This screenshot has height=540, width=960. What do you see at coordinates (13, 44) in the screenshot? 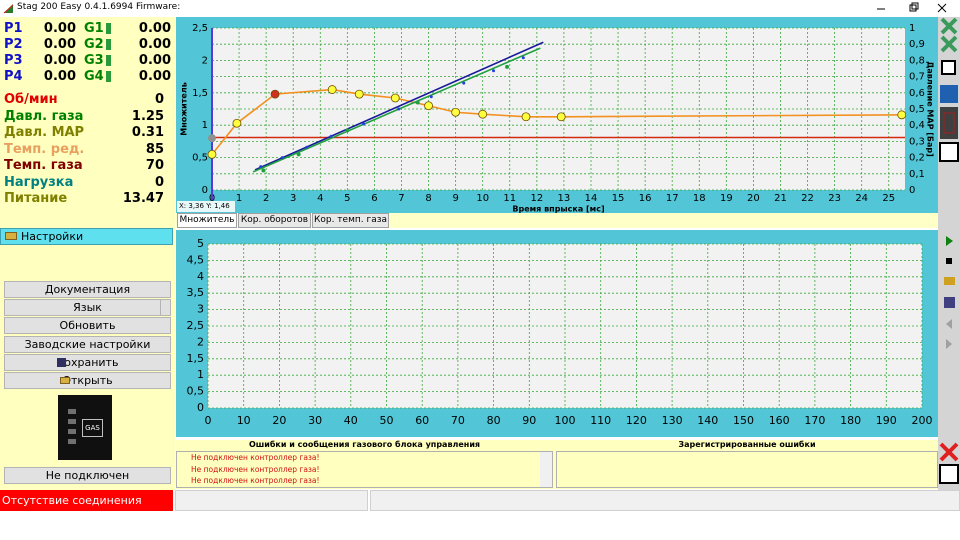
I see `channel-label: P2` at bounding box center [13, 44].